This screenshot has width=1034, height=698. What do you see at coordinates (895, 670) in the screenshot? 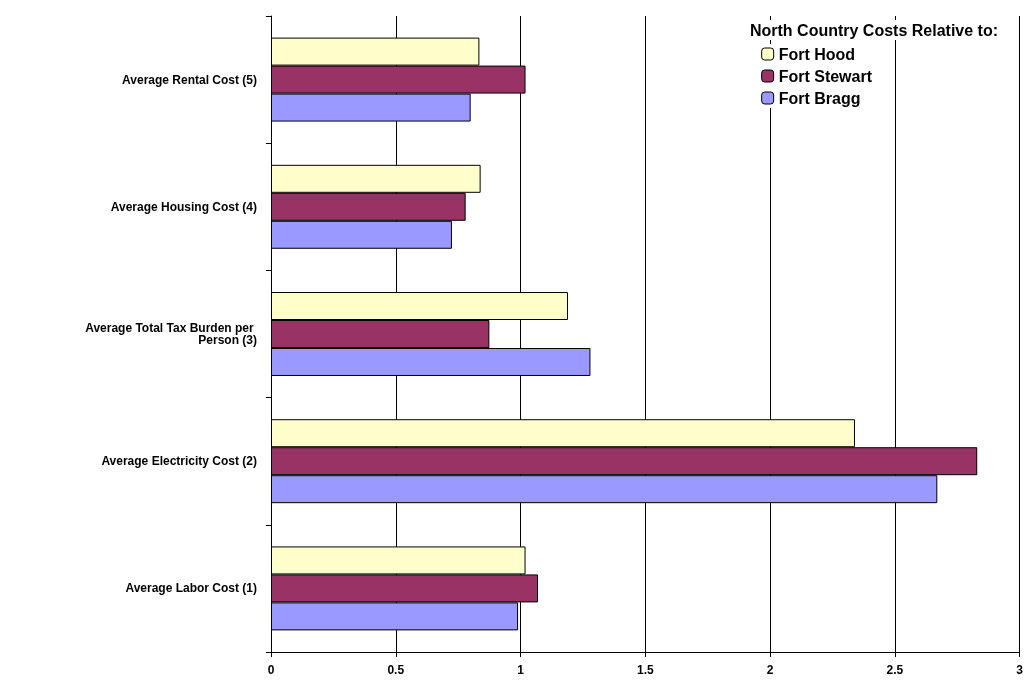
I see `x-tick-label: 2.5` at bounding box center [895, 670].